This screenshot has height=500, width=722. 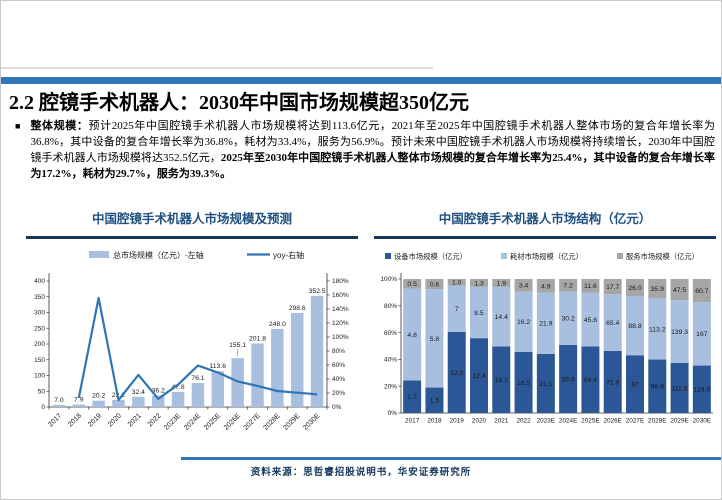 I want to click on segment-value-label: 11.6, so click(x=590, y=286).